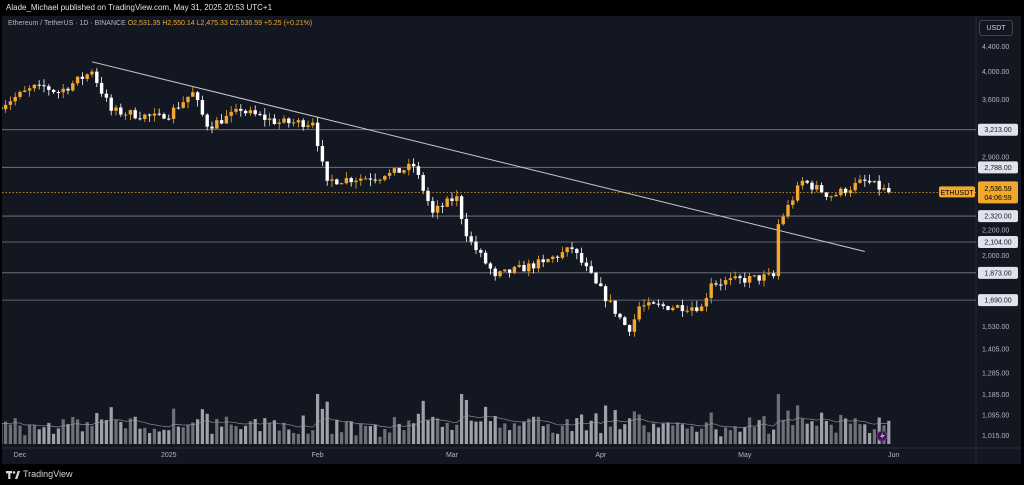  Describe the element at coordinates (996, 28) in the screenshot. I see `currency-button: USDT` at that location.